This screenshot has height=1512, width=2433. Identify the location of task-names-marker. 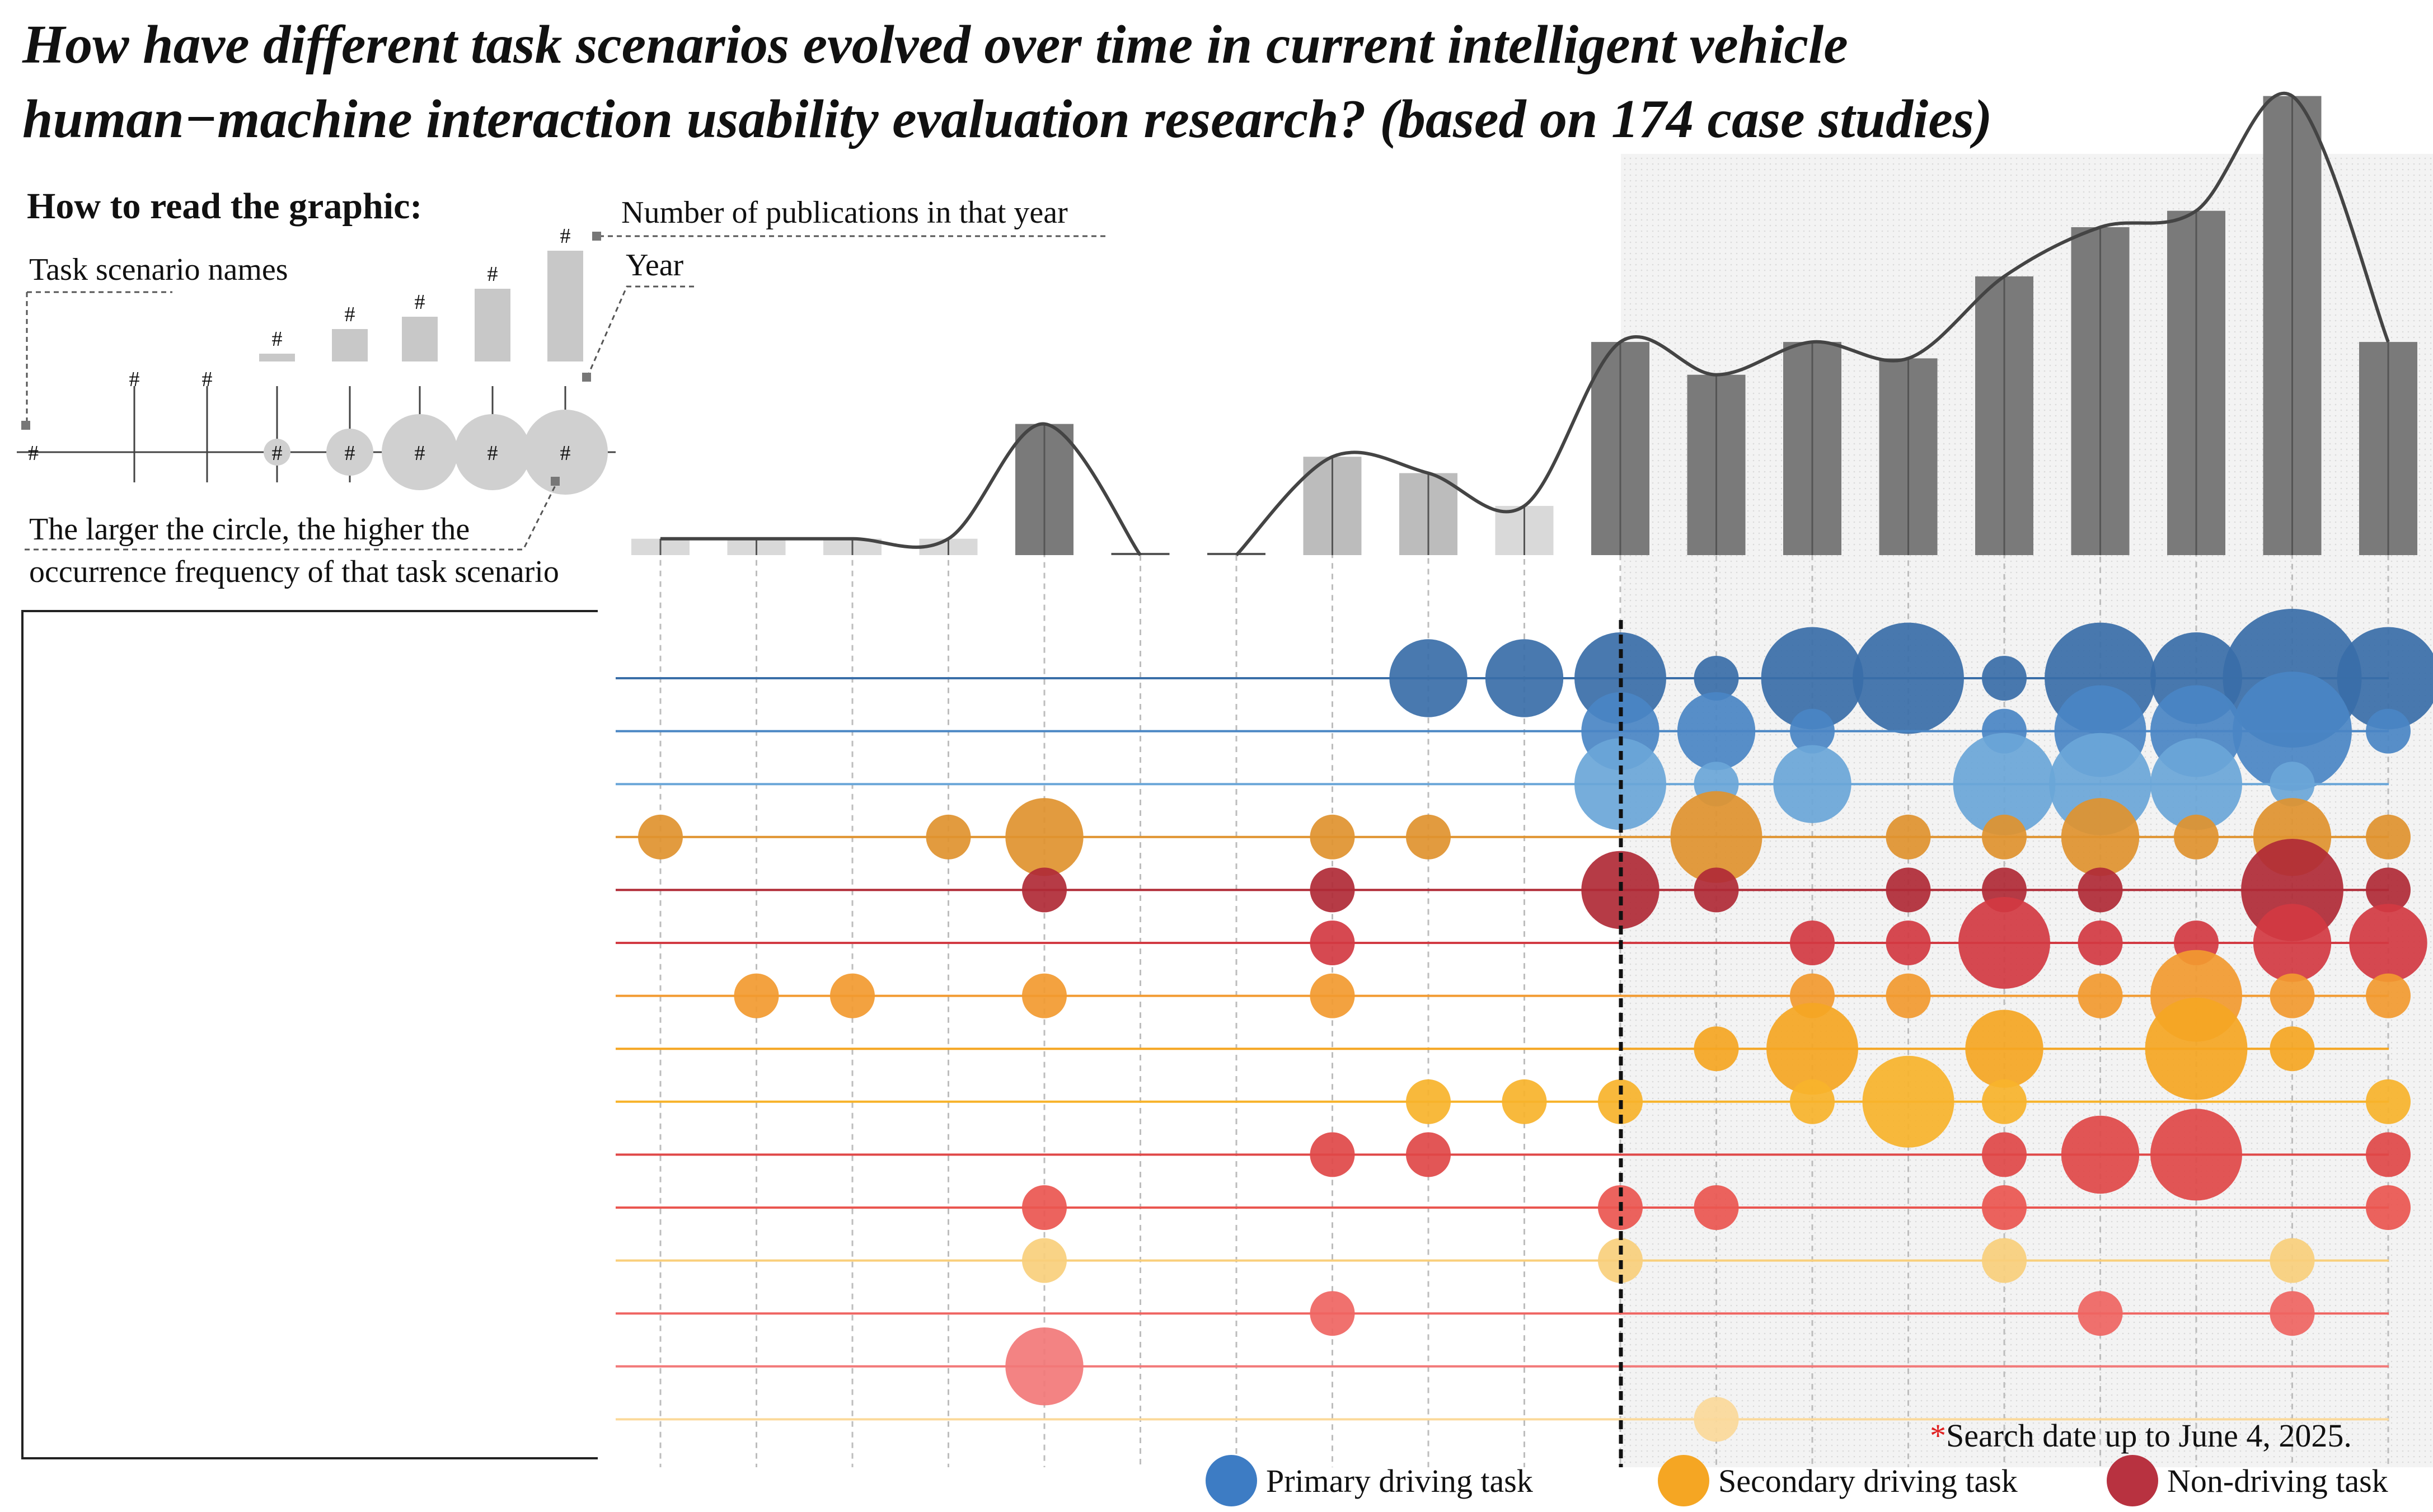
(25, 425).